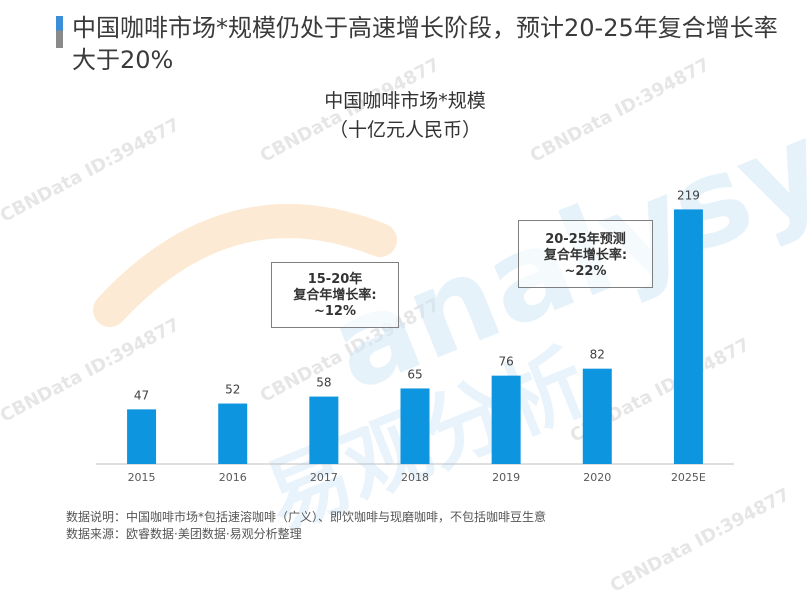 Image resolution: width=810 pixels, height=597 pixels. Describe the element at coordinates (414, 374) in the screenshot. I see `bar-value-label: 65` at that location.